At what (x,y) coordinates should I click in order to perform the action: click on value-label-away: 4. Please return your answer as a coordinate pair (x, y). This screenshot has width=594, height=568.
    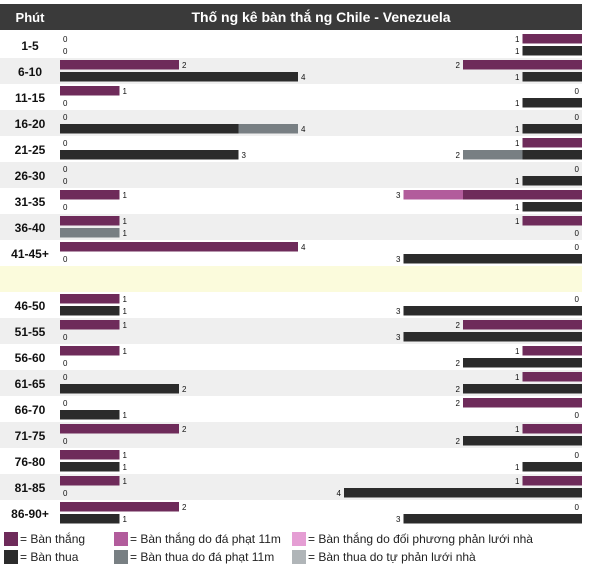
    Looking at the image, I should click on (339, 493).